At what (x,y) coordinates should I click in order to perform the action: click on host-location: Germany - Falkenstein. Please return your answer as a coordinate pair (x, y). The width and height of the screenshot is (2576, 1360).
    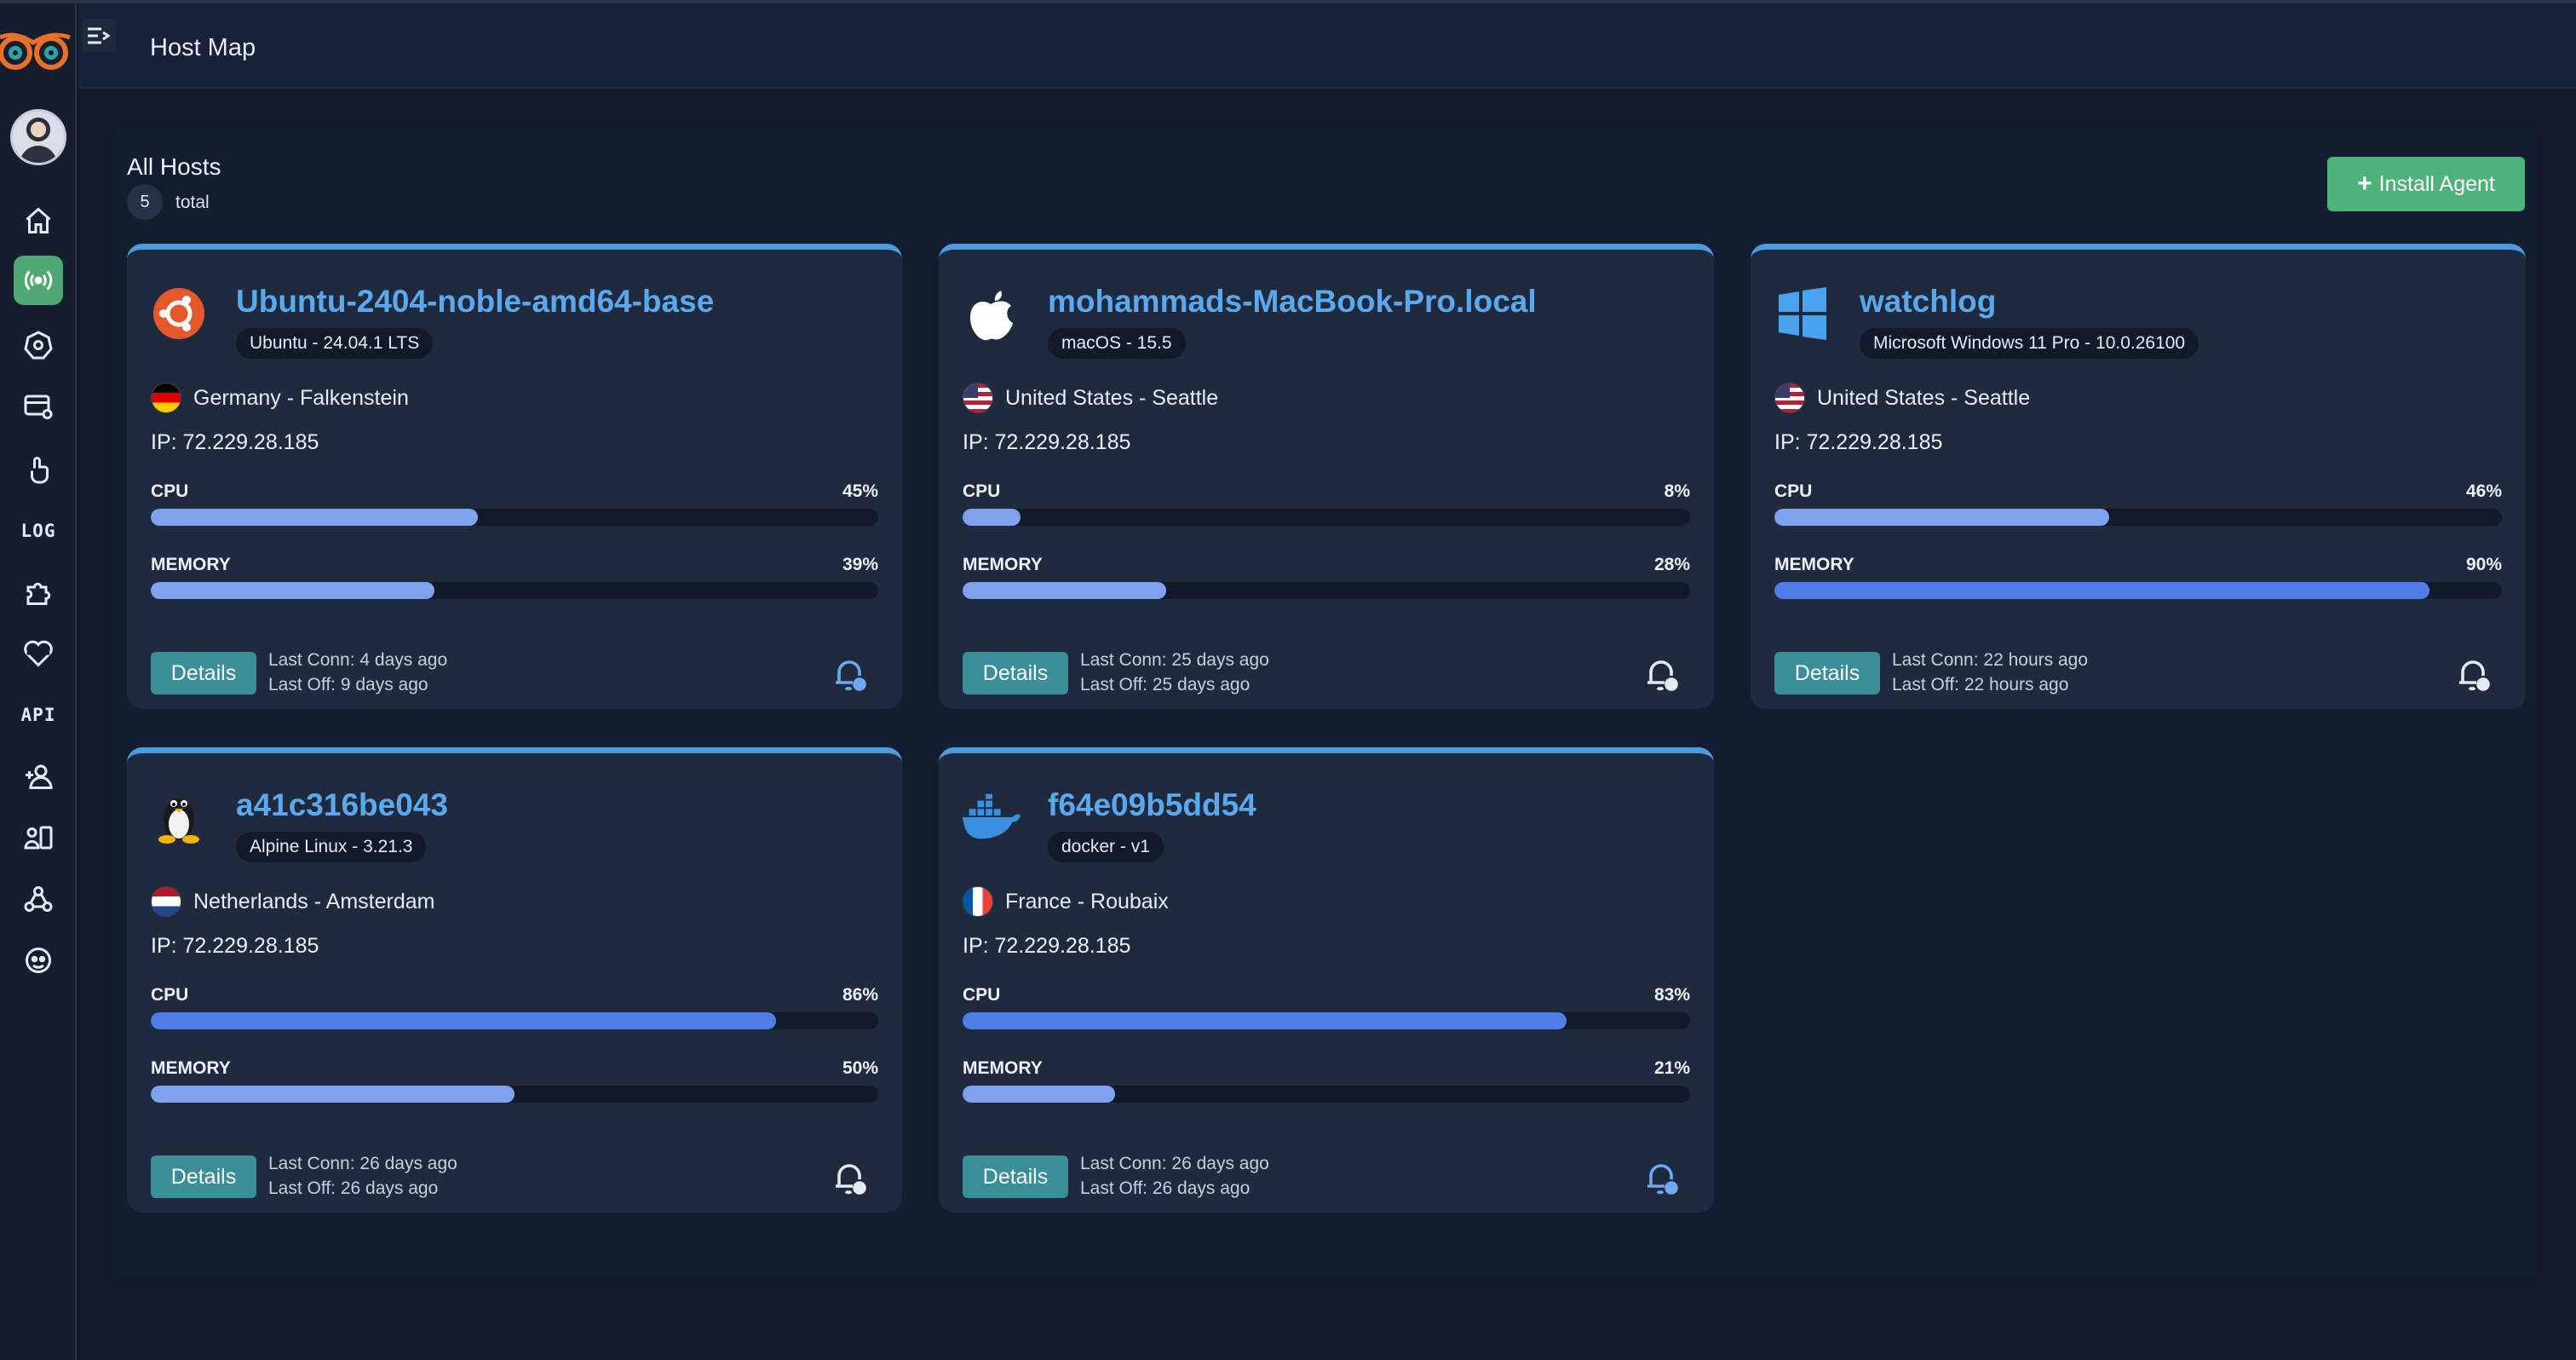
    Looking at the image, I should click on (301, 398).